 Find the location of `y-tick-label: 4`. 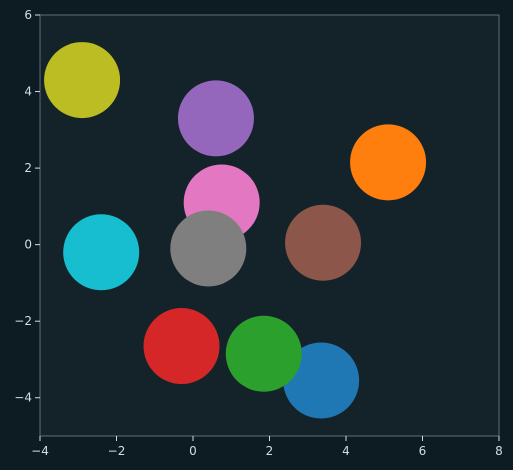

y-tick-label: 4 is located at coordinates (28, 92).